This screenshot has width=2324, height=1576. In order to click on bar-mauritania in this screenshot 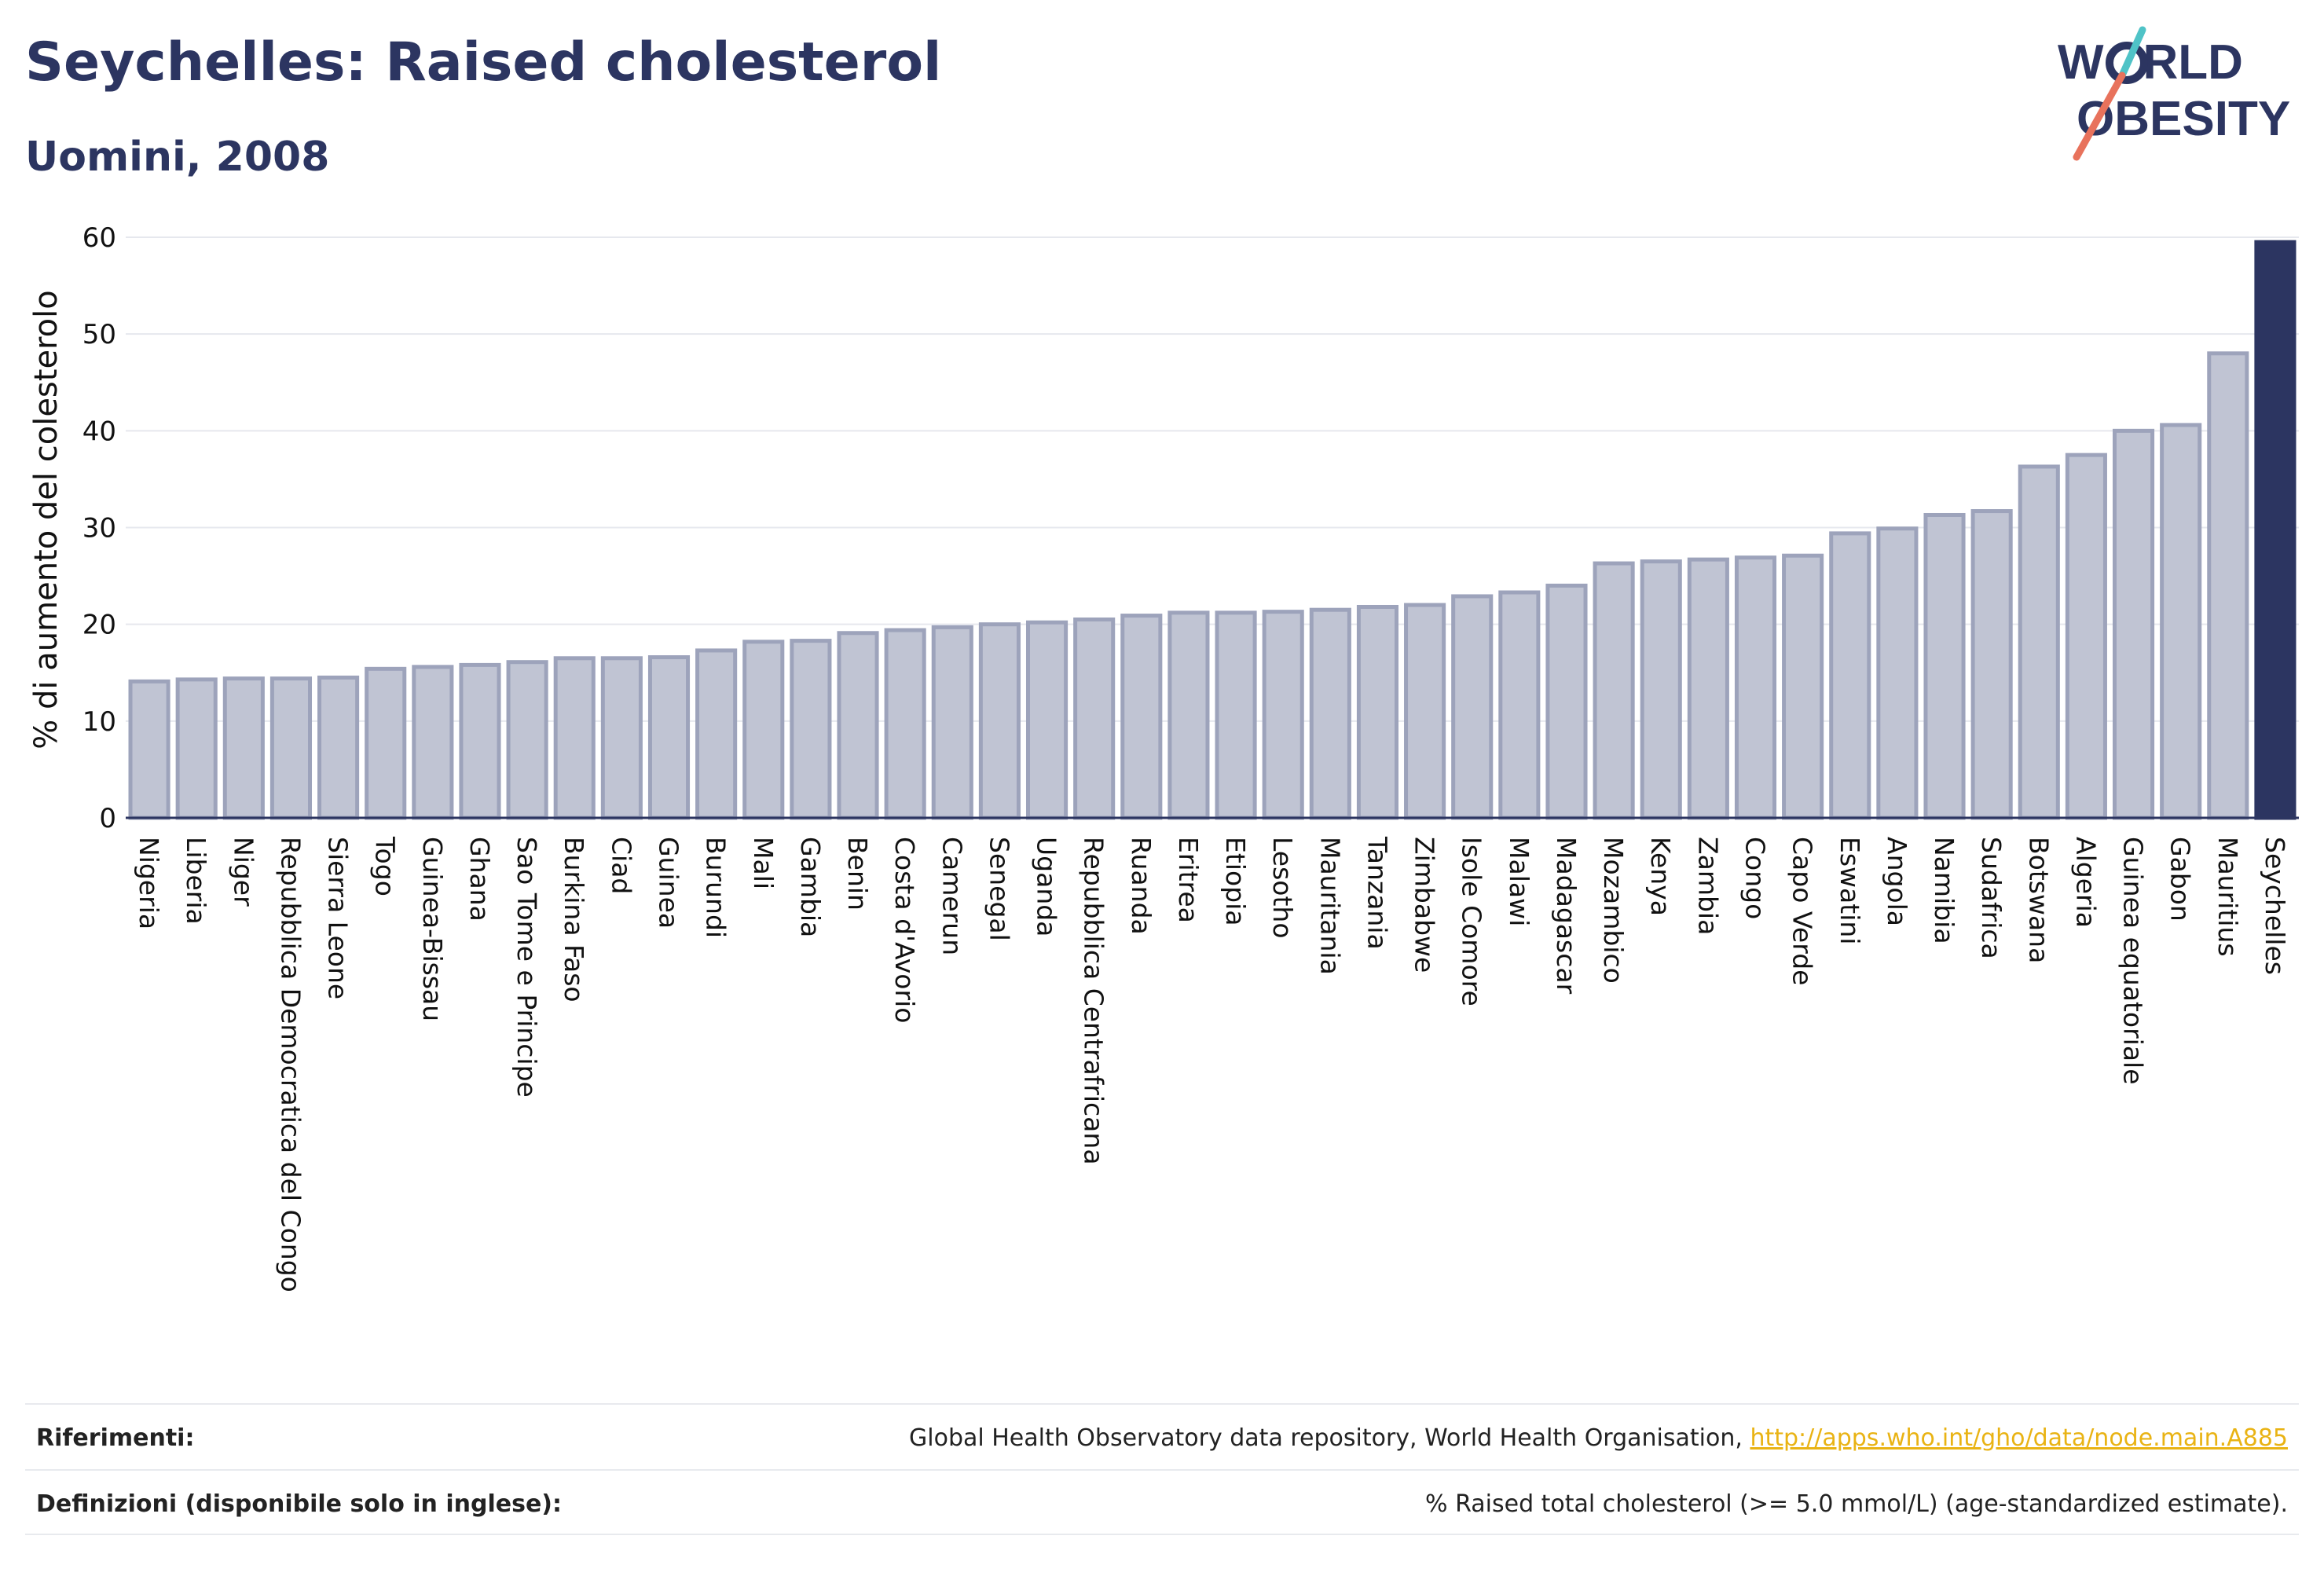, I will do `click(1330, 713)`.